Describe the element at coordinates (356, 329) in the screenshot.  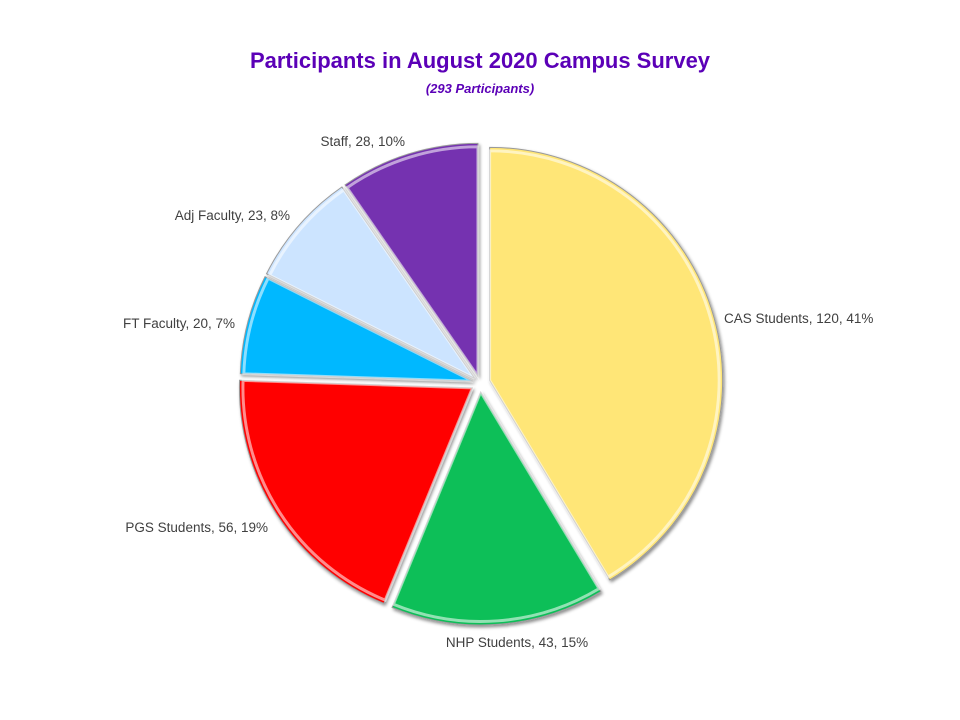
I see `pie-slice-ft-faculty` at that location.